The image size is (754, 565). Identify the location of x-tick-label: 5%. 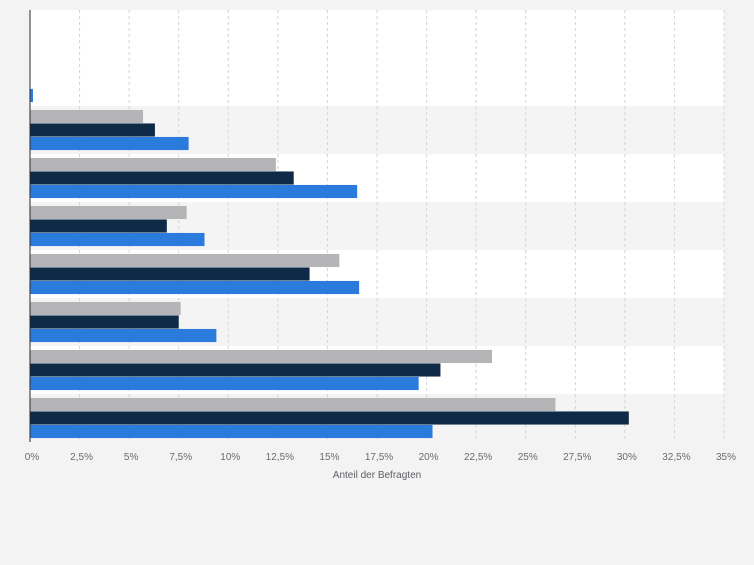
(131, 457).